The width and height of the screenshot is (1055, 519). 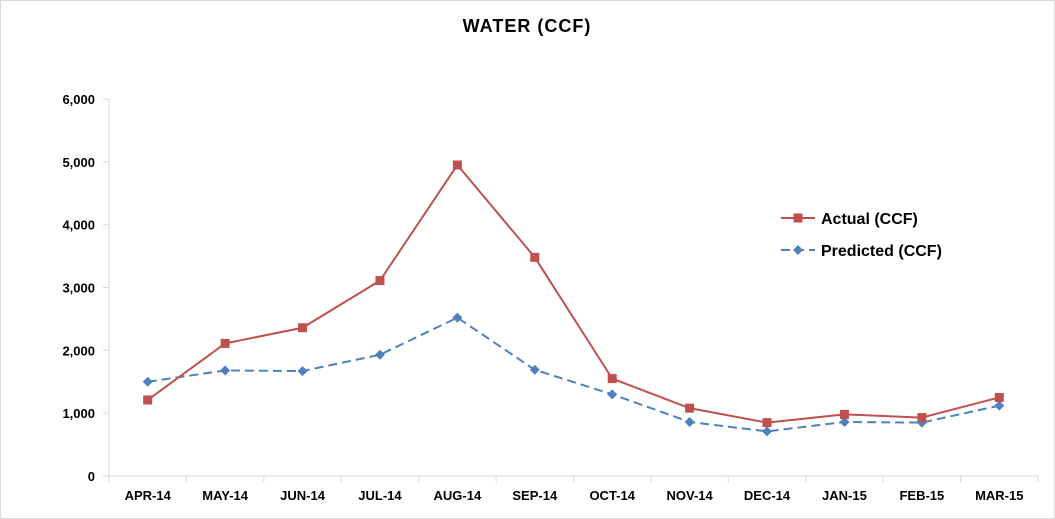 I want to click on legend-label: Actual (CCF), so click(x=869, y=219).